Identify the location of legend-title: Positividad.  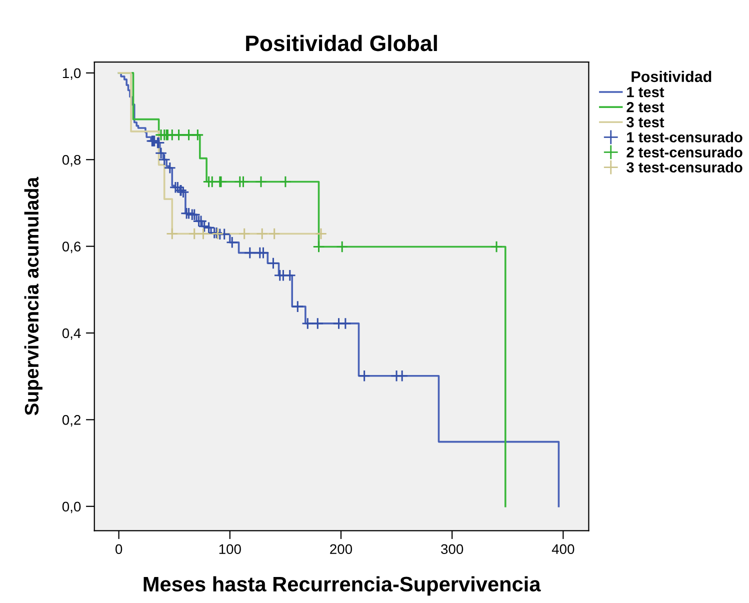
(672, 76).